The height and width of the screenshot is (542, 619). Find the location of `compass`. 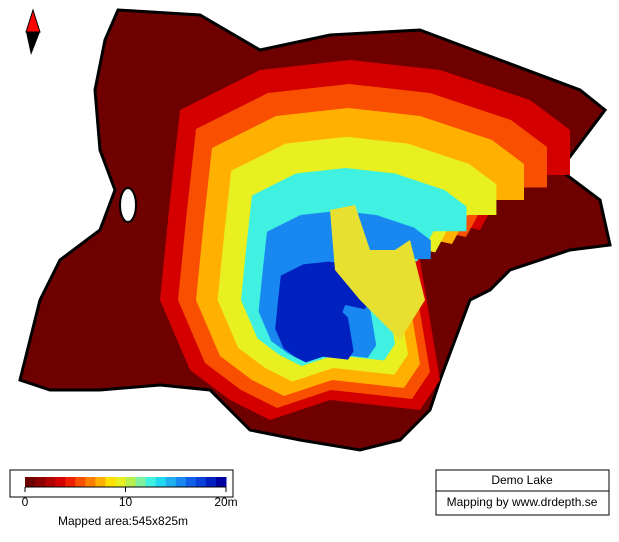

compass is located at coordinates (33, 31).